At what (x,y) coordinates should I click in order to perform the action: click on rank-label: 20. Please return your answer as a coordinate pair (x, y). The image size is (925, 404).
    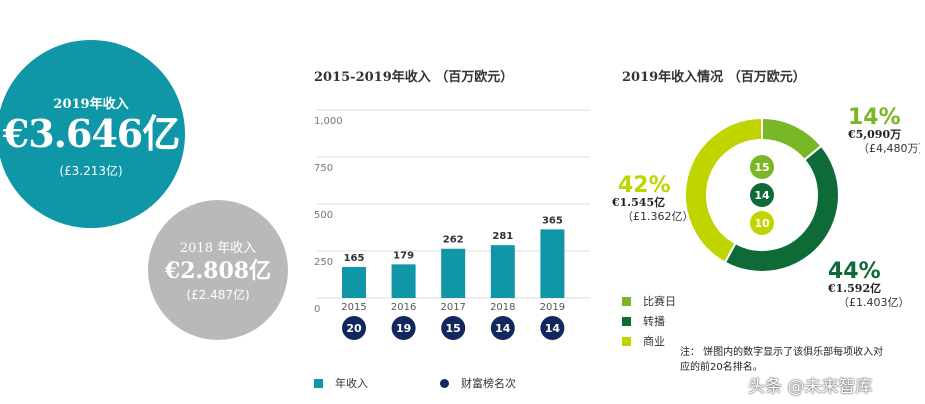
    Looking at the image, I should click on (354, 328).